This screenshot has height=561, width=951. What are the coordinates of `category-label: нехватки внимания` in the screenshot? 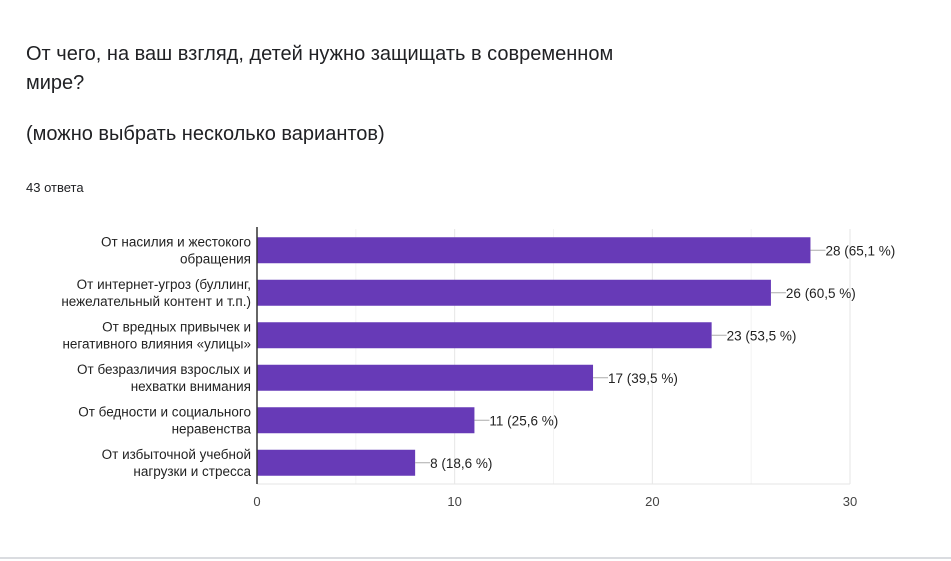 It's located at (191, 386).